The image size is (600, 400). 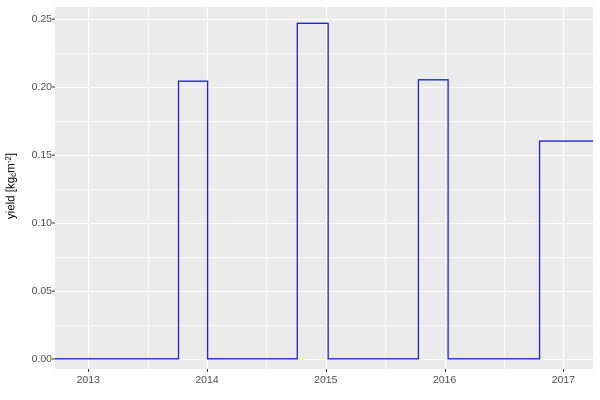 What do you see at coordinates (41, 290) in the screenshot?
I see `y-axis-tick-label: 0.05` at bounding box center [41, 290].